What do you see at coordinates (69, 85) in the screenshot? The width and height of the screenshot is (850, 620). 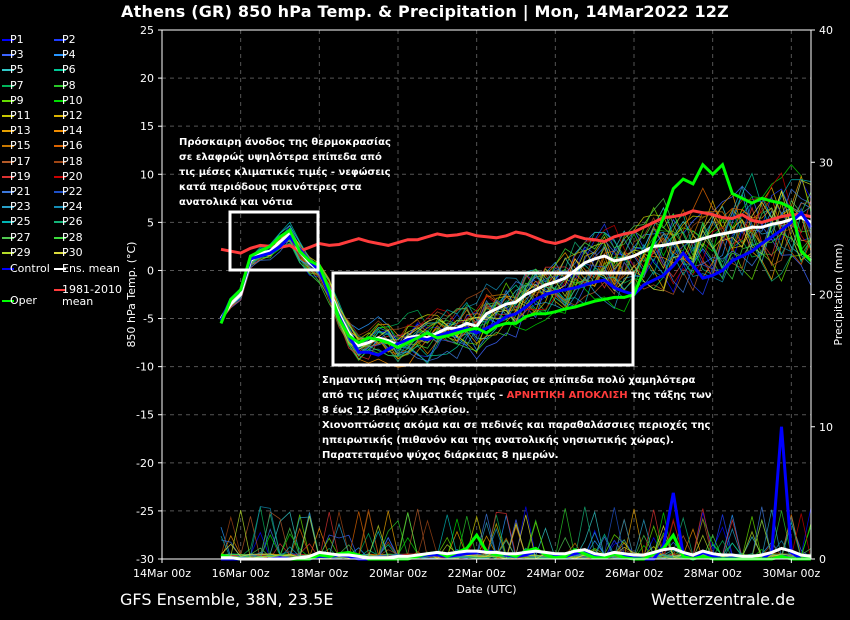 I see `legend-label: P8` at bounding box center [69, 85].